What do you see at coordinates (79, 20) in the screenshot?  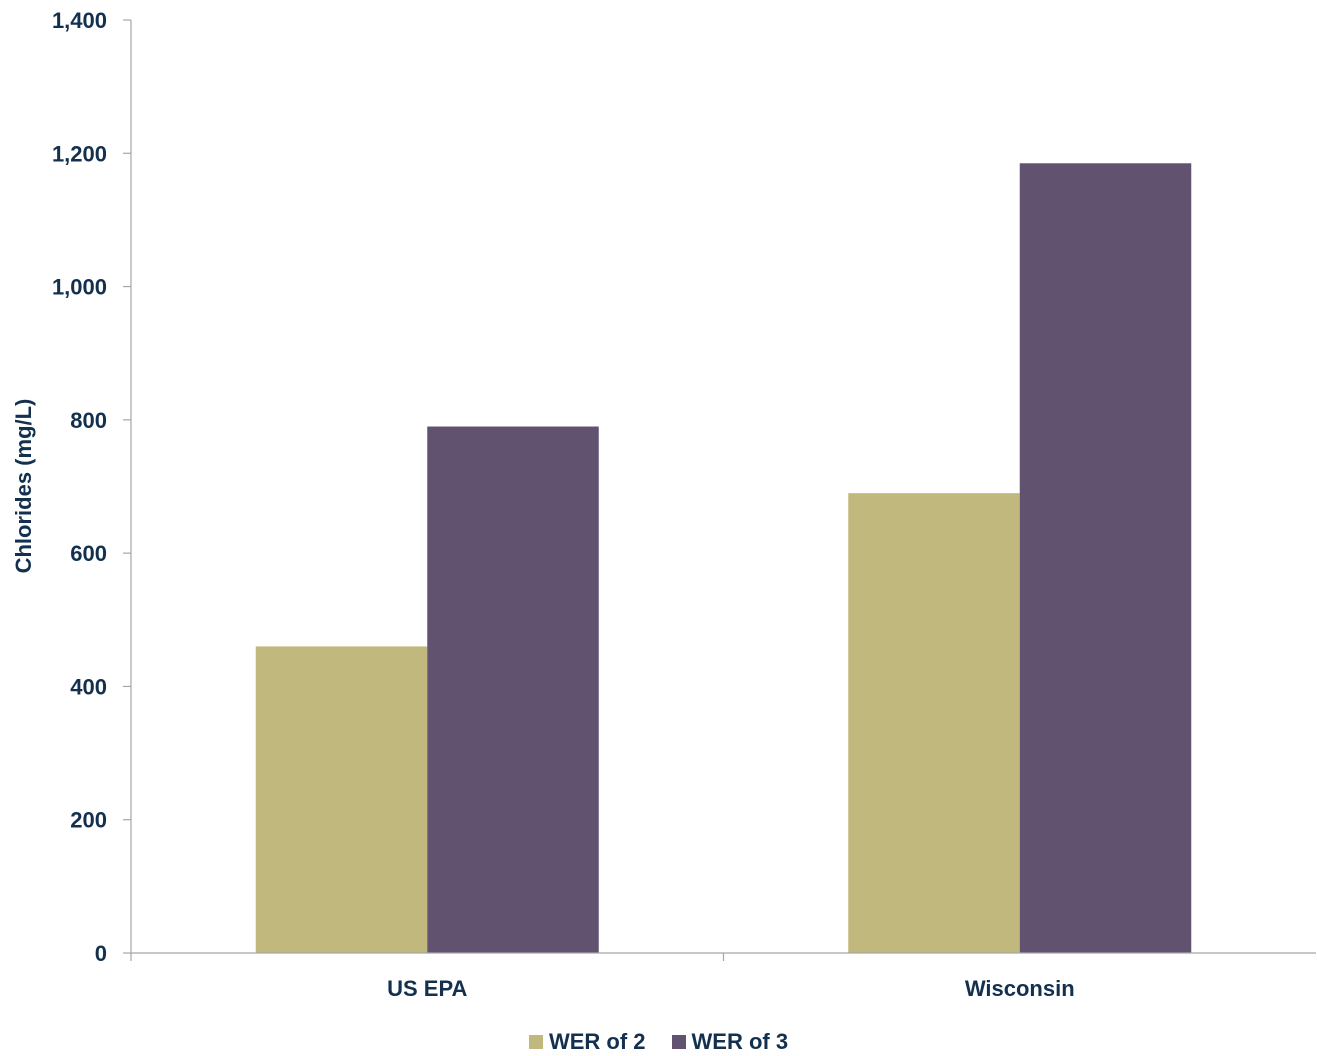 I see `y-tick-label: 1,400` at bounding box center [79, 20].